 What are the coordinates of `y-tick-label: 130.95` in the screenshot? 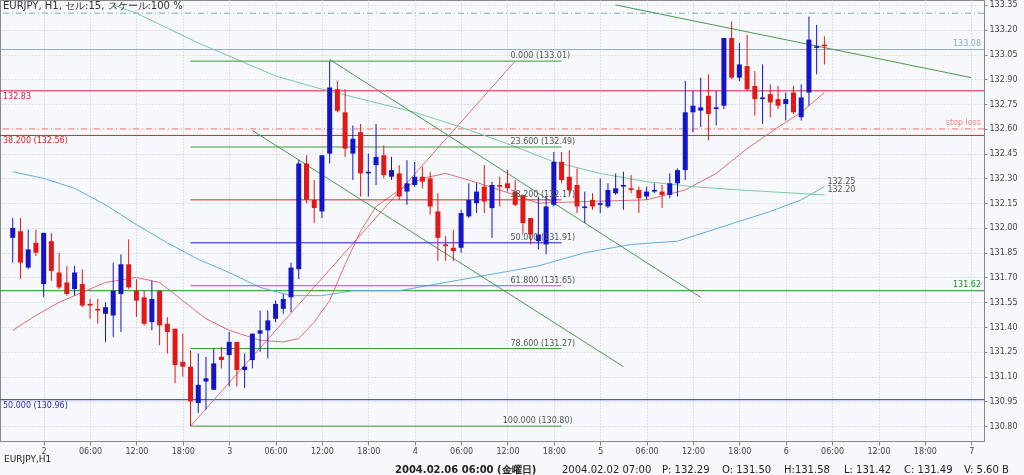 It's located at (1003, 401).